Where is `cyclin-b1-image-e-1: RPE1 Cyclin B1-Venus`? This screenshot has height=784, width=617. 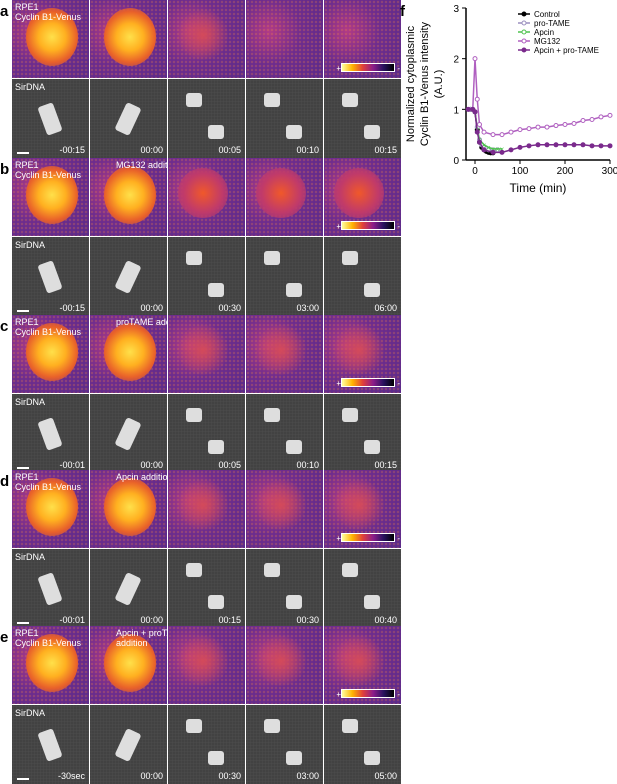
cyclin-b1-image-e-1: RPE1 Cyclin B1-Venus is located at coordinates (50, 665).